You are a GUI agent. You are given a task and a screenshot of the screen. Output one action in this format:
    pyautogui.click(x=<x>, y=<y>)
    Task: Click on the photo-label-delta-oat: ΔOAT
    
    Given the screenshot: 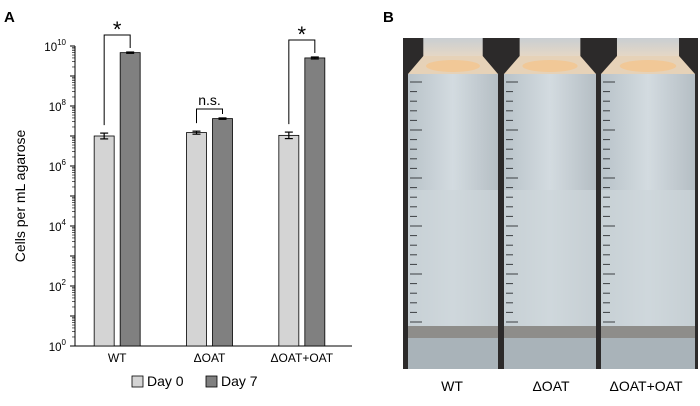 What is the action you would take?
    pyautogui.click(x=551, y=386)
    